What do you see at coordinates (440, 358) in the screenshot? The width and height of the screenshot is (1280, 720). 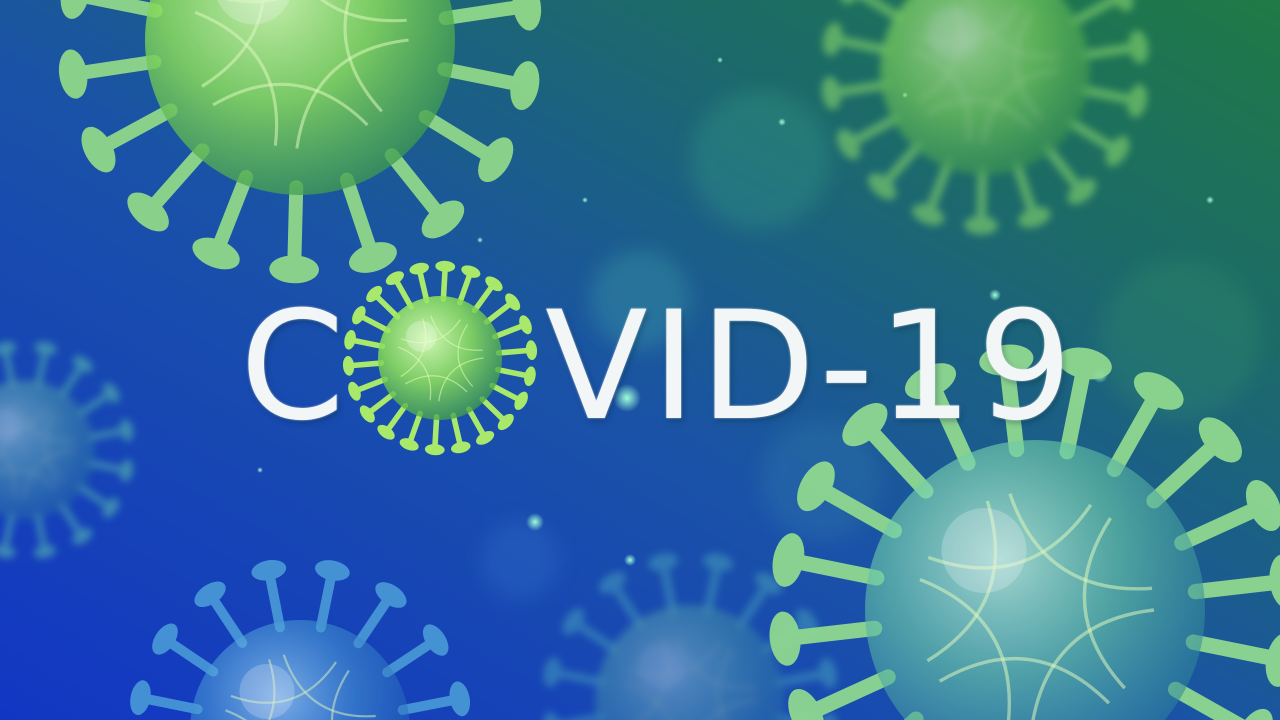 I see `virus-title-letter-o` at bounding box center [440, 358].